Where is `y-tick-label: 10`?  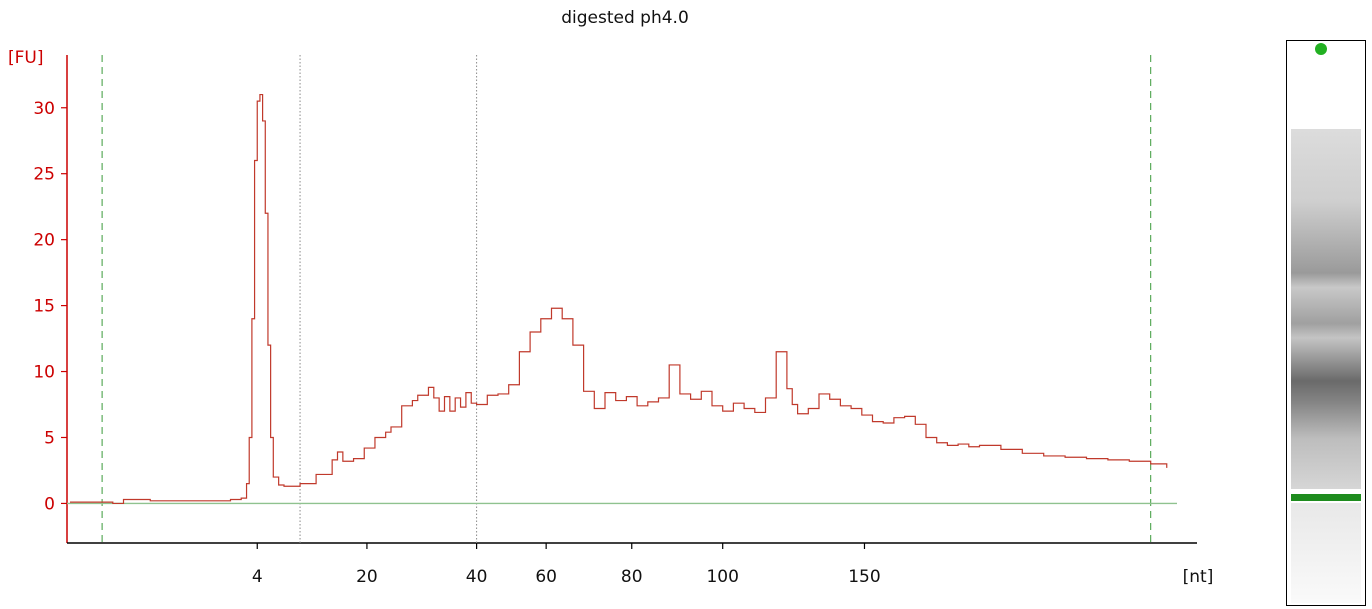
y-tick-label: 10 is located at coordinates (44, 373).